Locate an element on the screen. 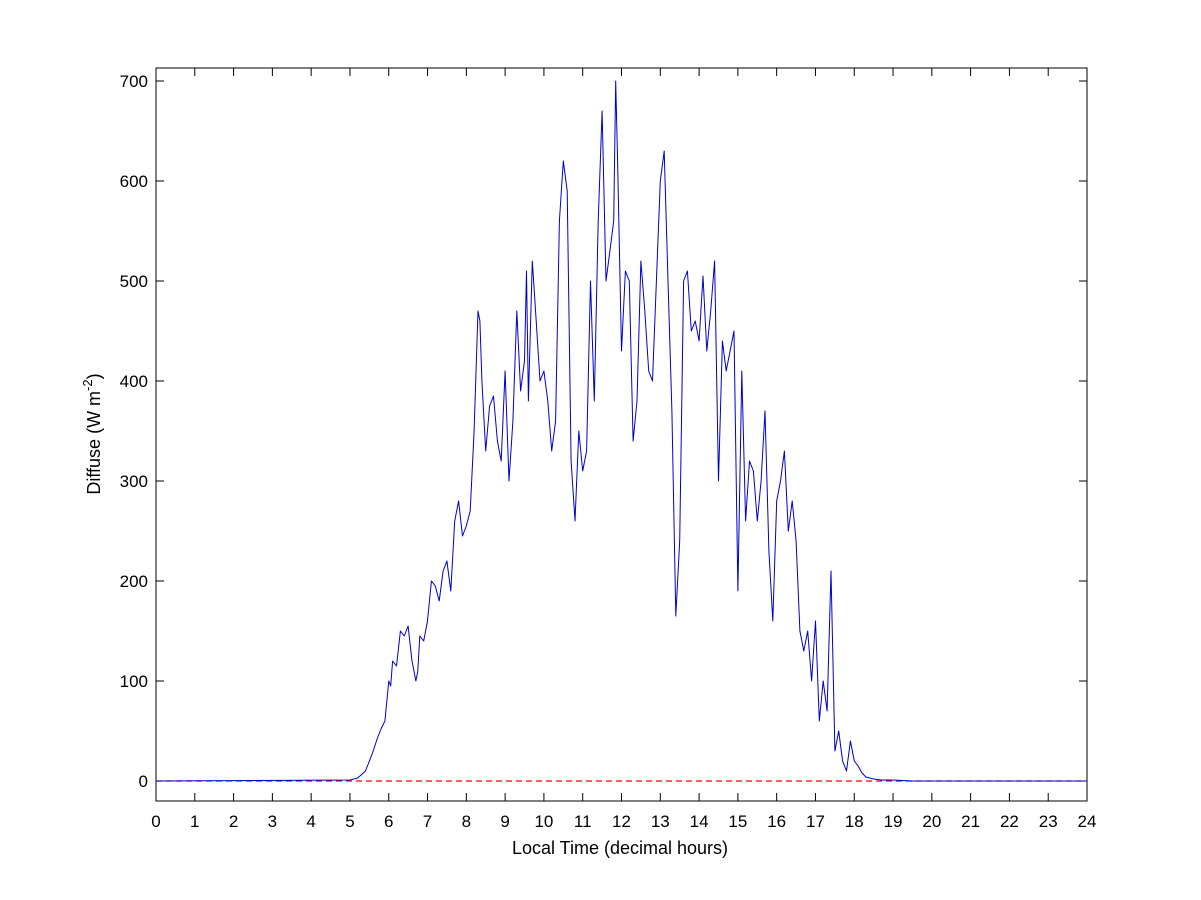 This screenshot has height=900, width=1201. y-tick-label: 0 is located at coordinates (143, 781).